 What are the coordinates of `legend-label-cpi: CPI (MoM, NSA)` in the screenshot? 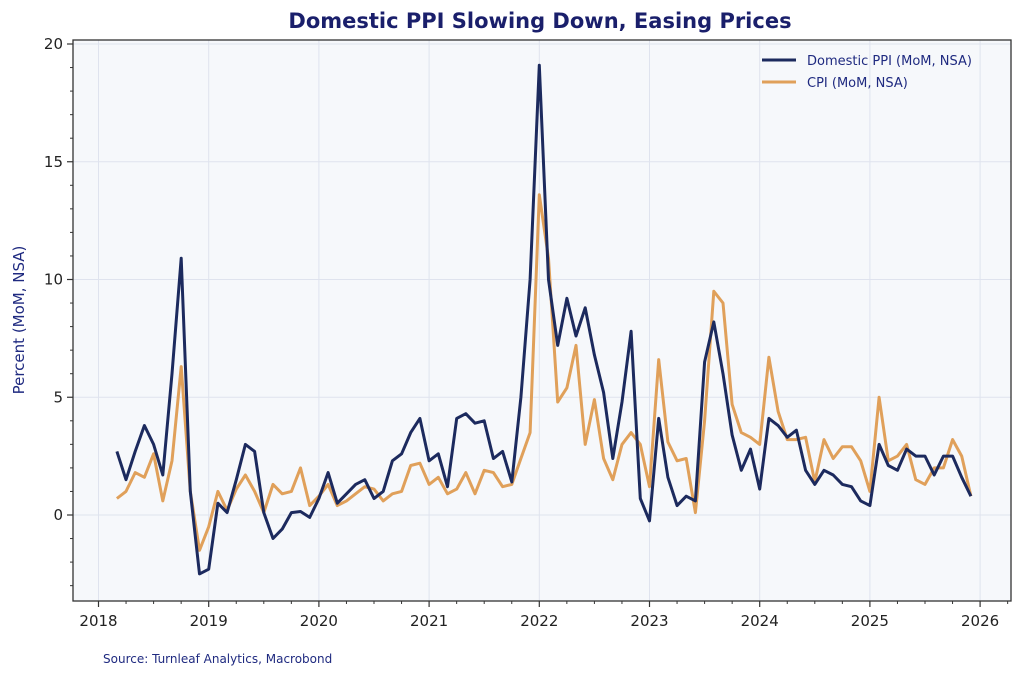 It's located at (857, 83).